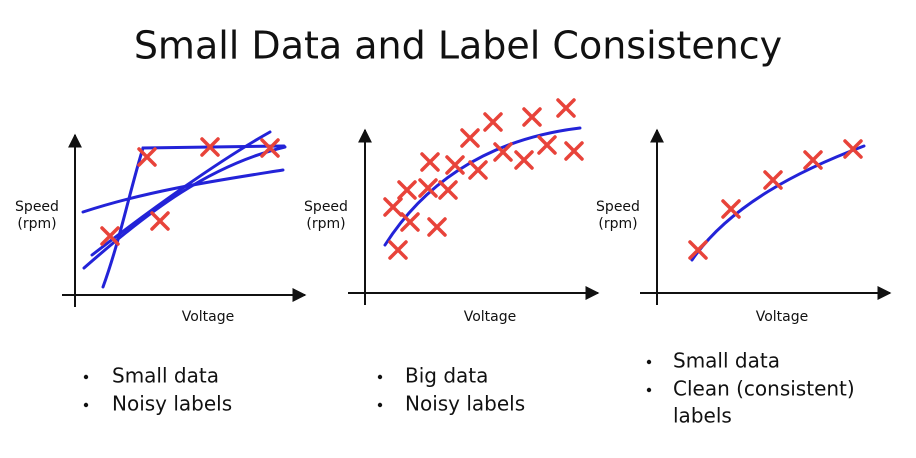 This screenshot has width=916, height=458. Describe the element at coordinates (702, 416) in the screenshot. I see `bullet-text: labels` at that location.